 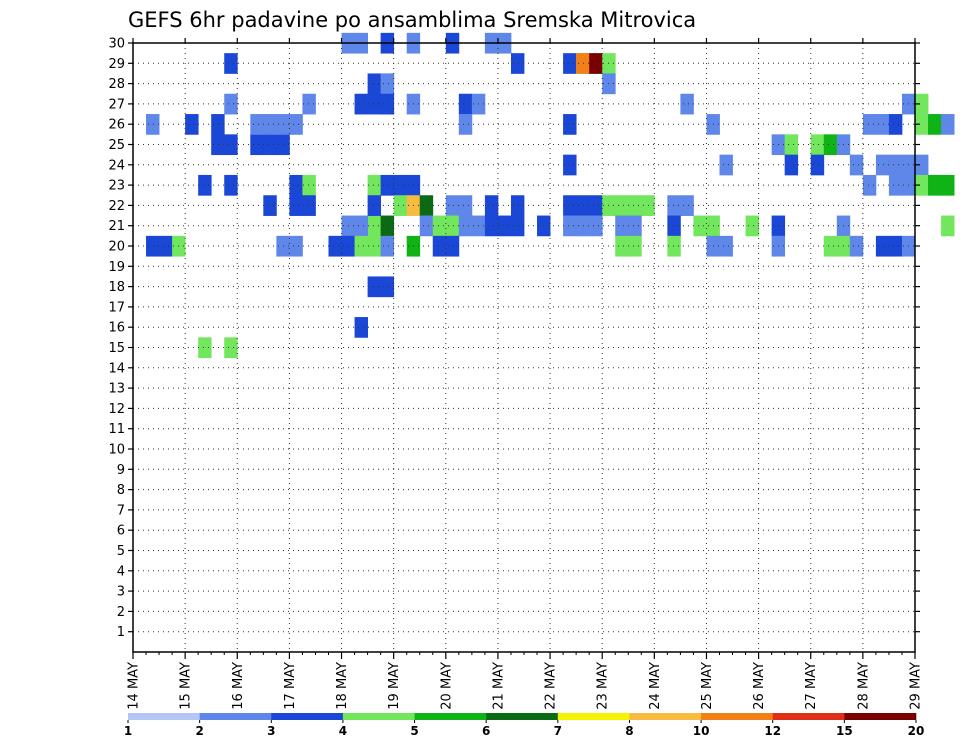 I want to click on cell-m22-d6.25, so click(x=465, y=205).